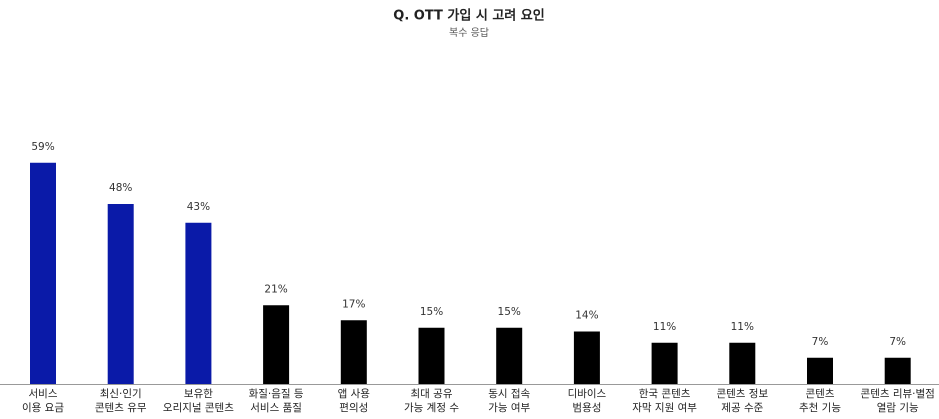 The image size is (939, 419). Describe the element at coordinates (665, 394) in the screenshot. I see `x-tick-label-line: 한국 콘텐츠` at that location.